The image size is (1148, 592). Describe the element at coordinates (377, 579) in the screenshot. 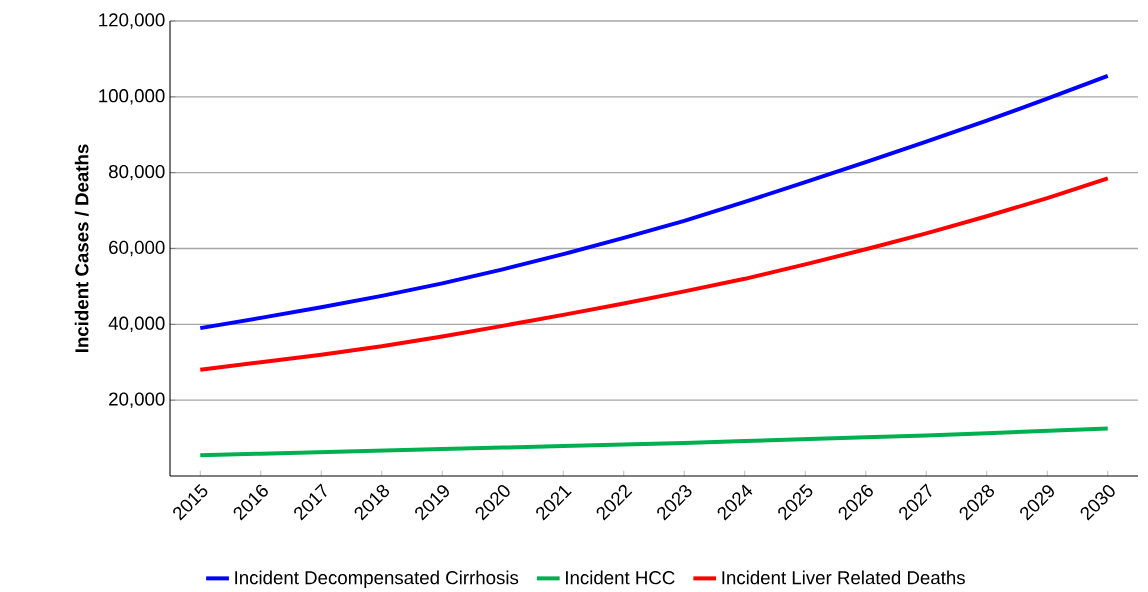

I see `legend-label: Incident Decompensated Cirrhosis` at that location.